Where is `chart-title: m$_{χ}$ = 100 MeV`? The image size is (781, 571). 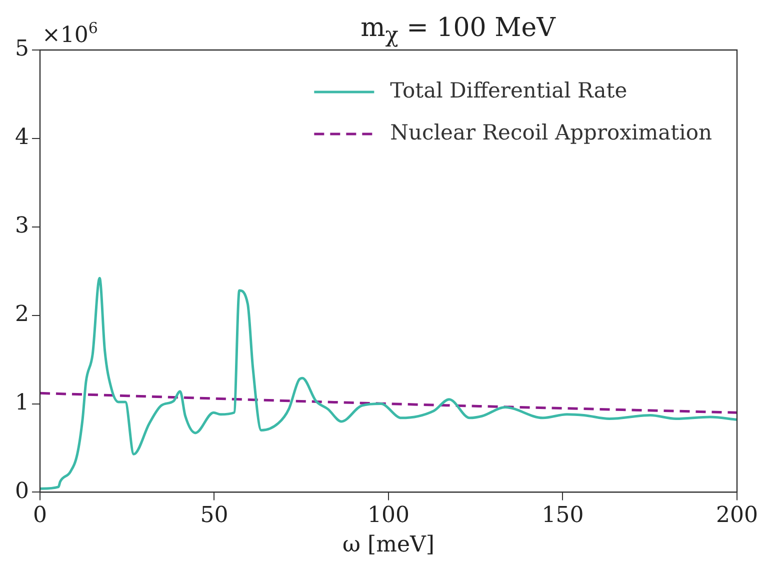
chart-title: m$_{χ}$ = 100 MeV is located at coordinates (458, 30).